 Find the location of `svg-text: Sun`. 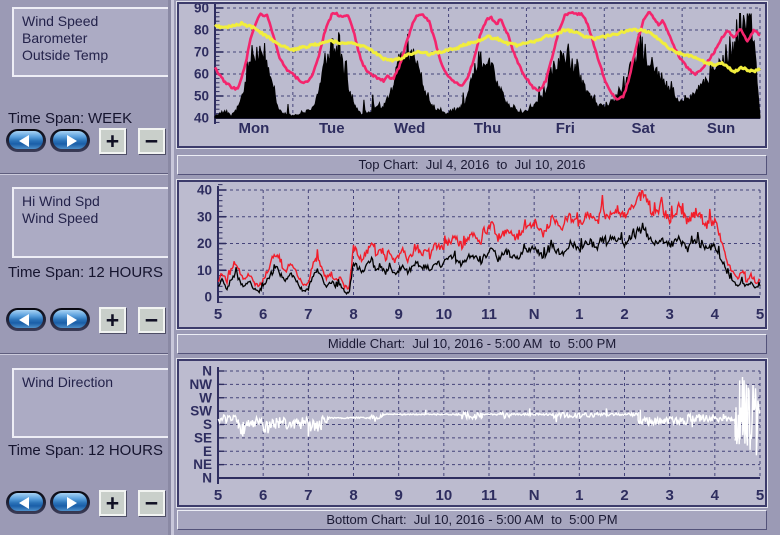

svg-text: Sun is located at coordinates (721, 128).